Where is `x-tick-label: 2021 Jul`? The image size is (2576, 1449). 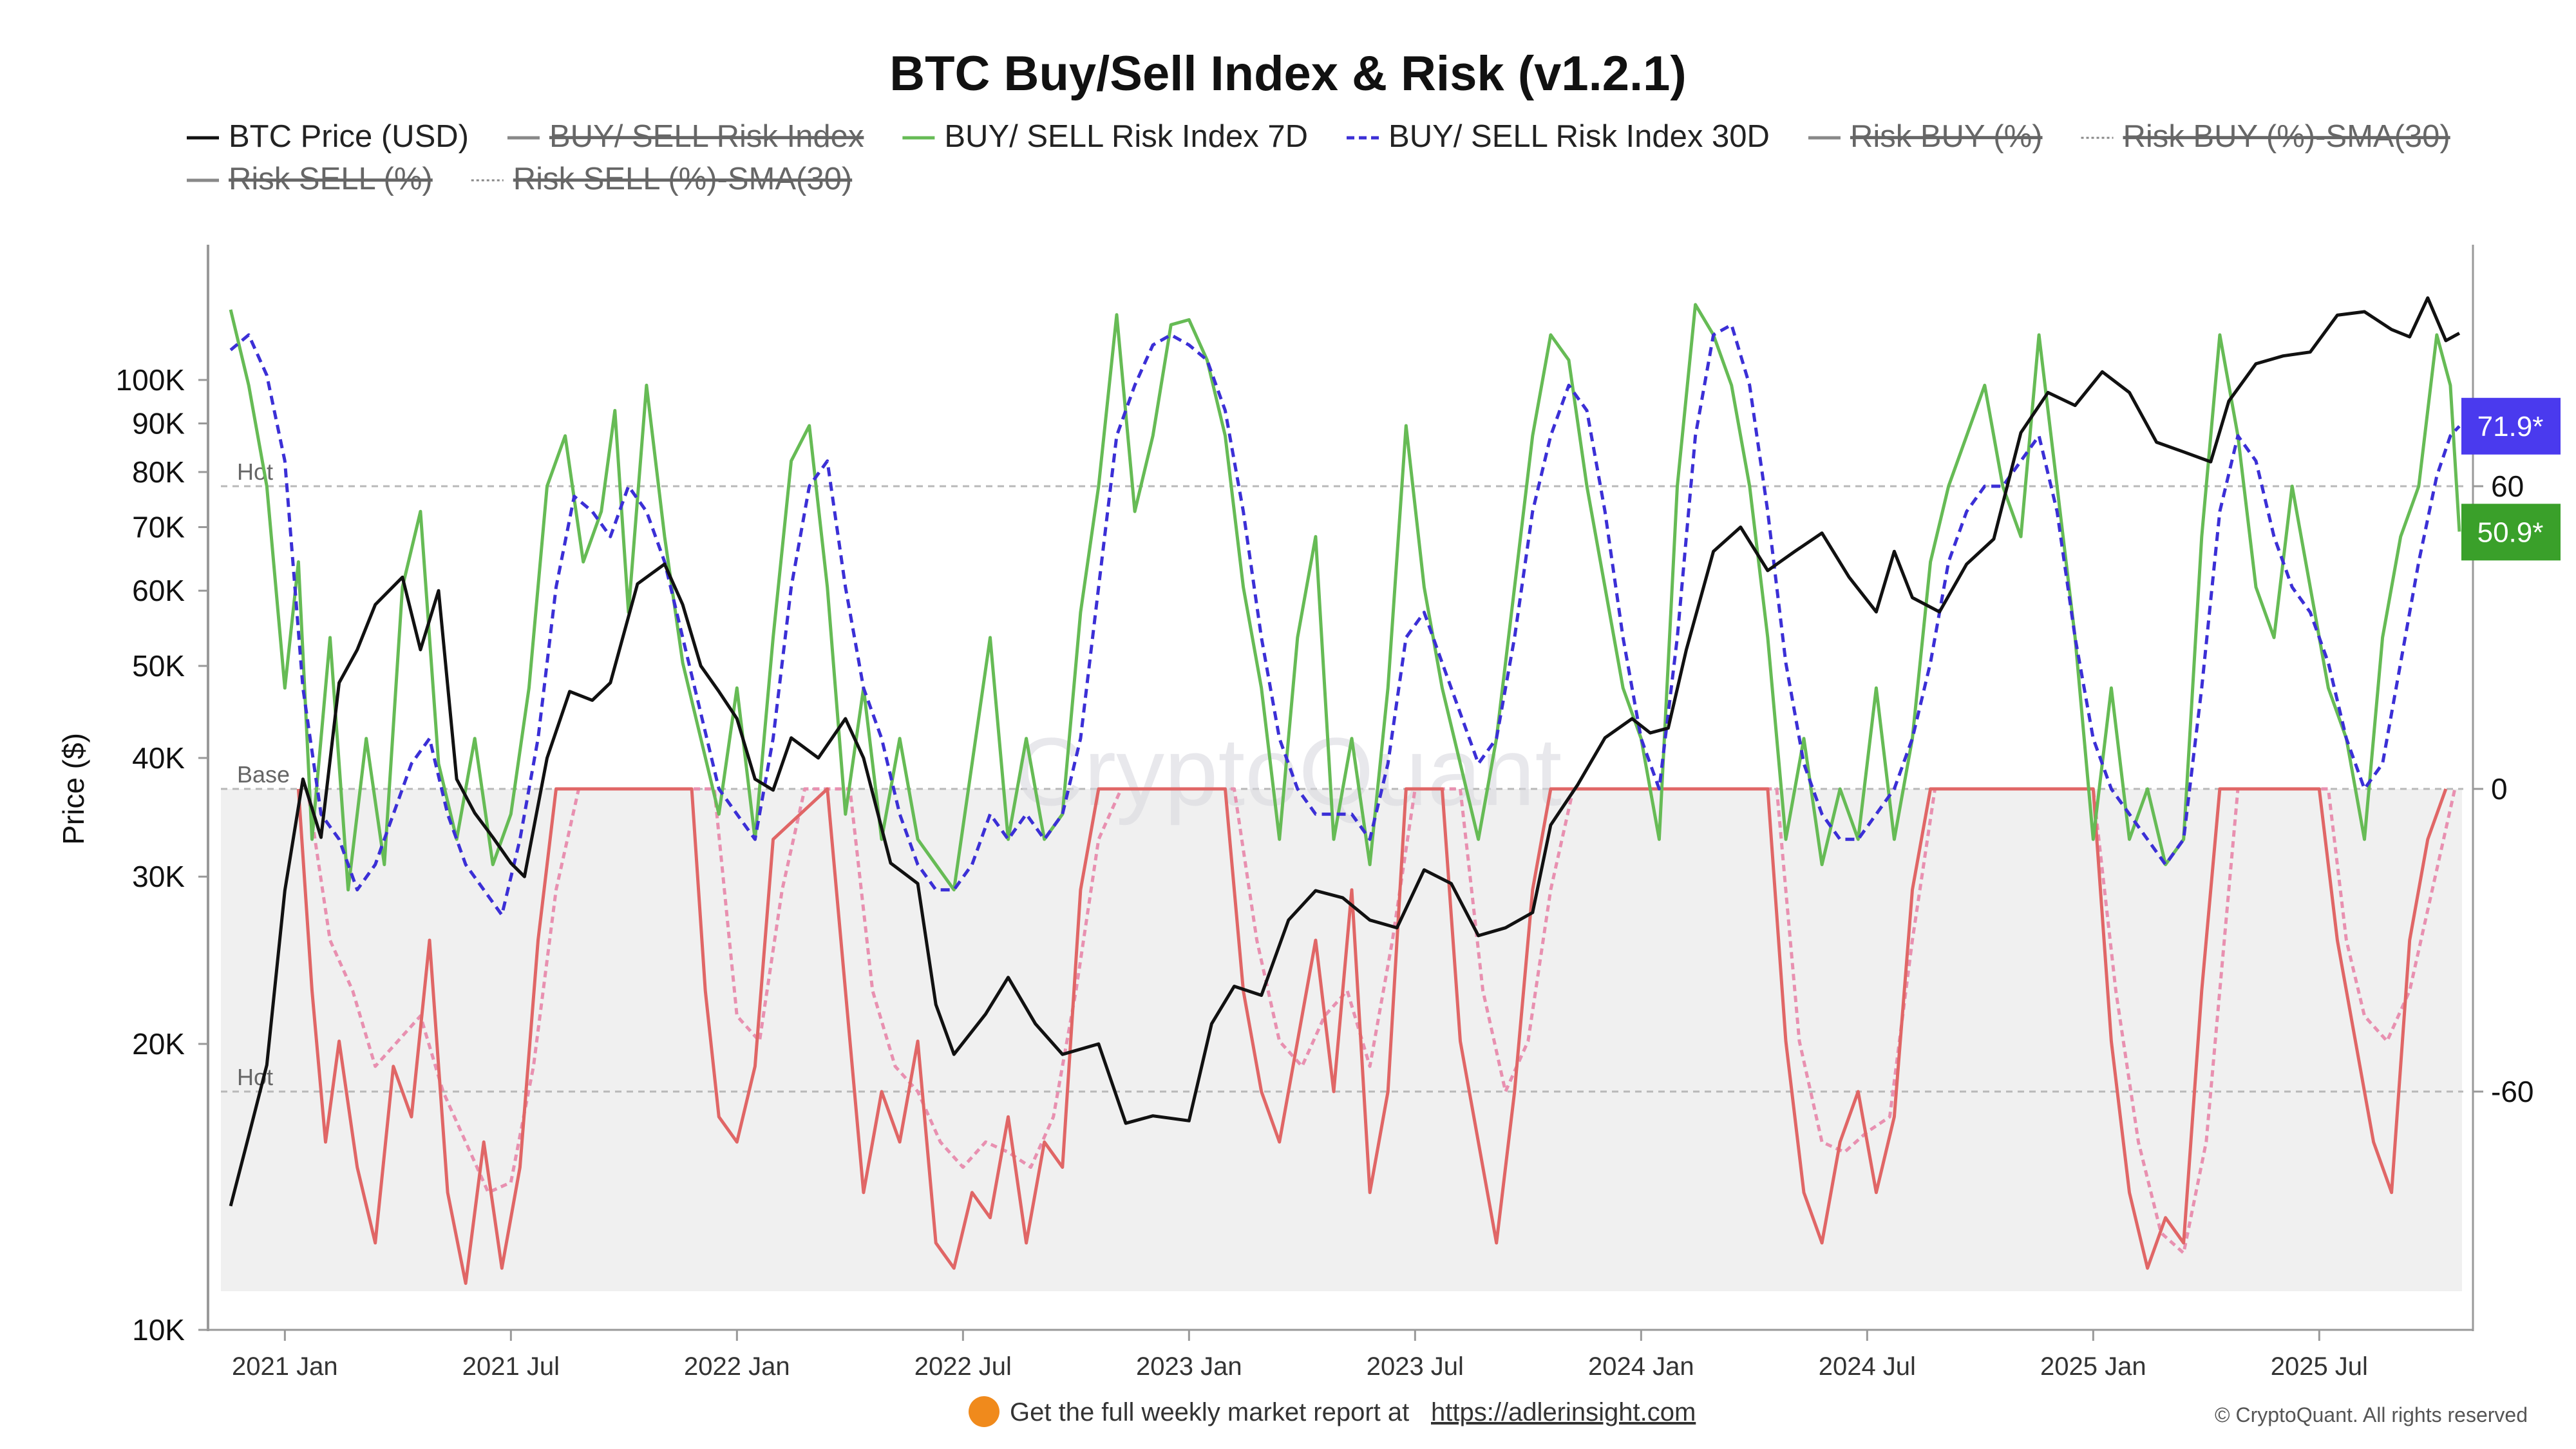
x-tick-label: 2021 Jul is located at coordinates (511, 1366).